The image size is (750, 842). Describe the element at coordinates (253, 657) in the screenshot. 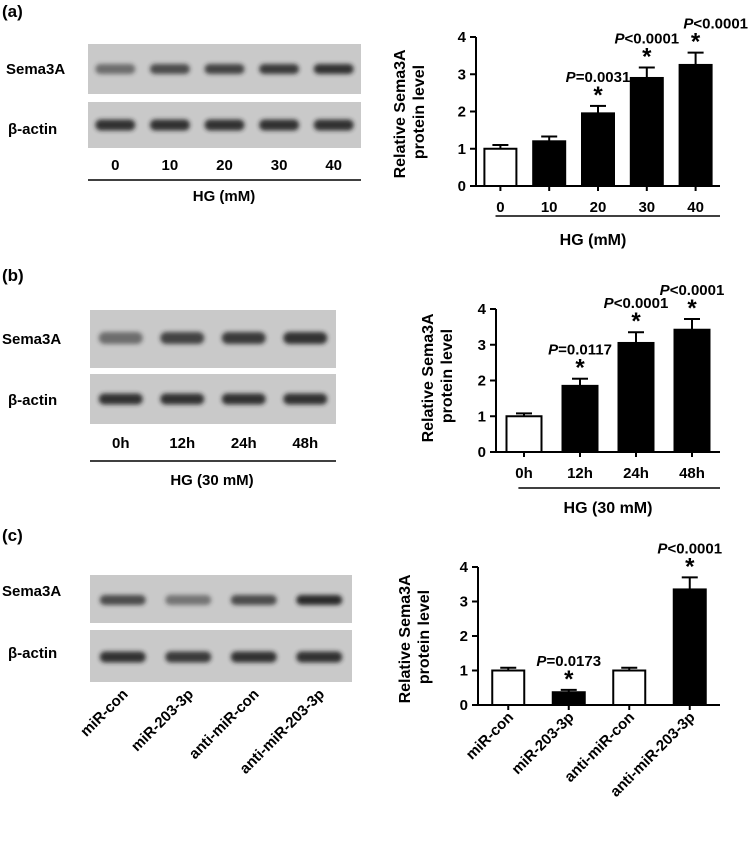

I see `blot-c-band-actin-anti-mir-con` at that location.